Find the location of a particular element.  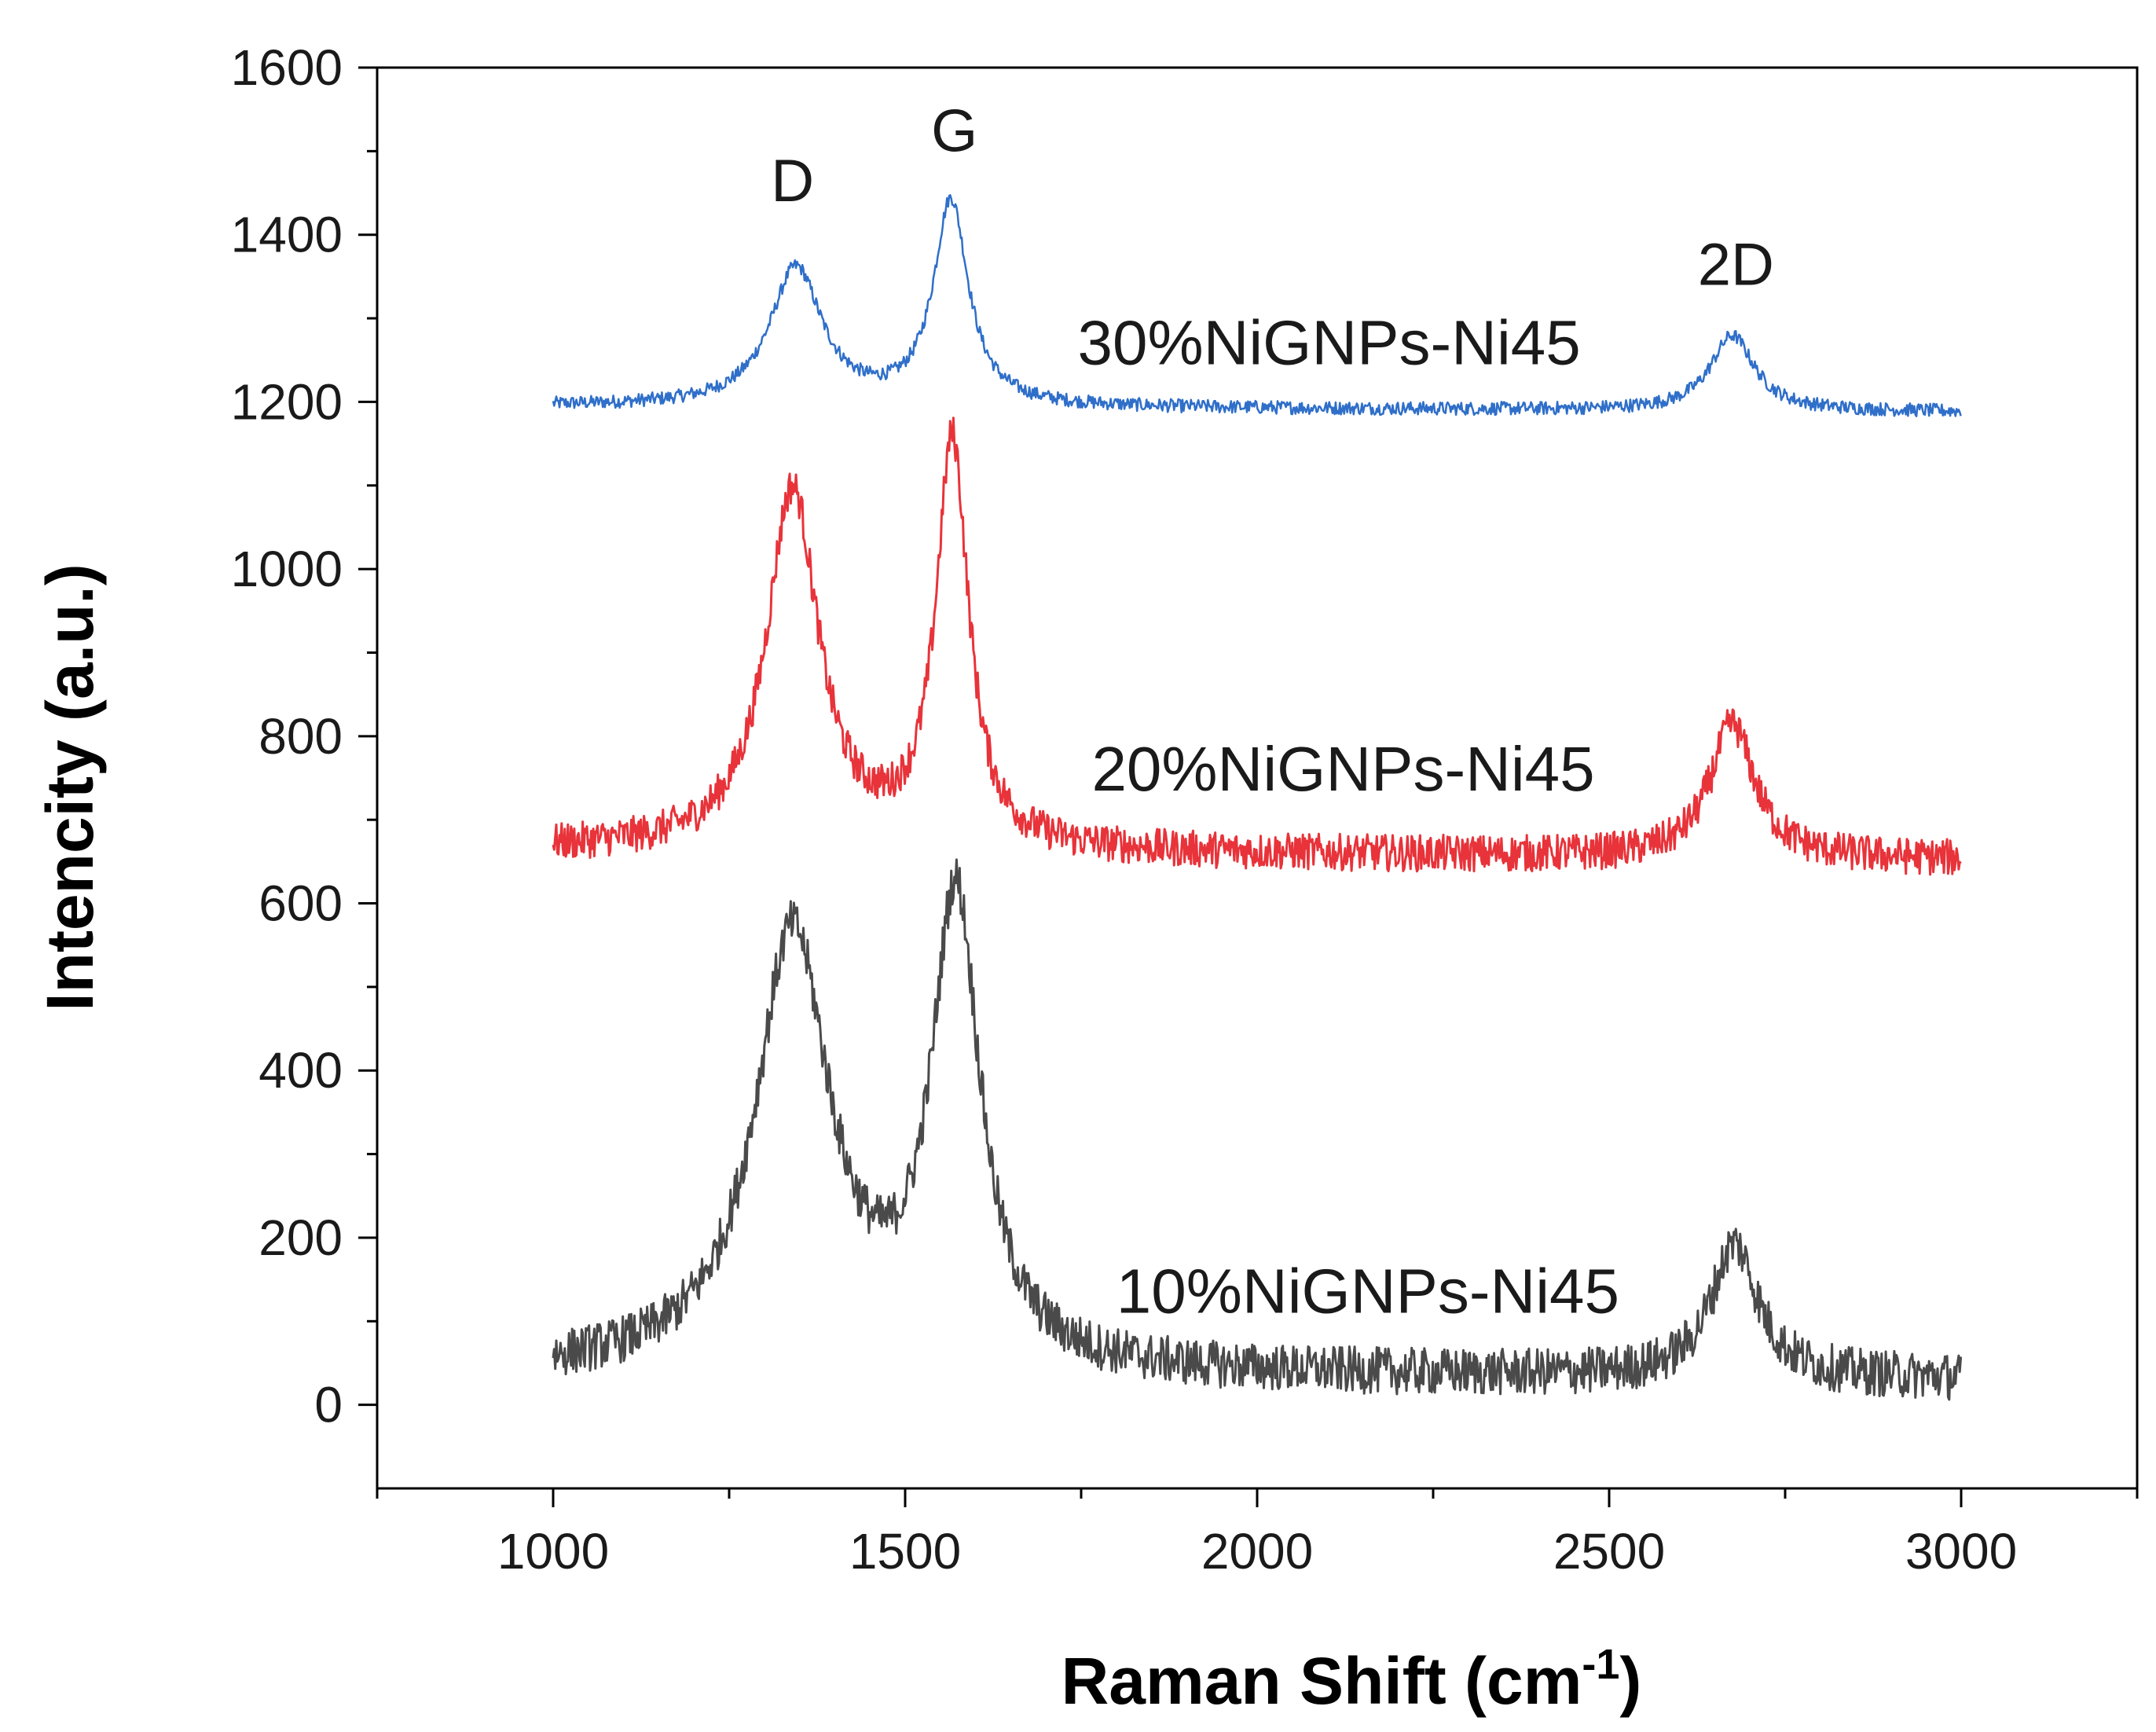

y-tick-label: 600 is located at coordinates (300, 903).